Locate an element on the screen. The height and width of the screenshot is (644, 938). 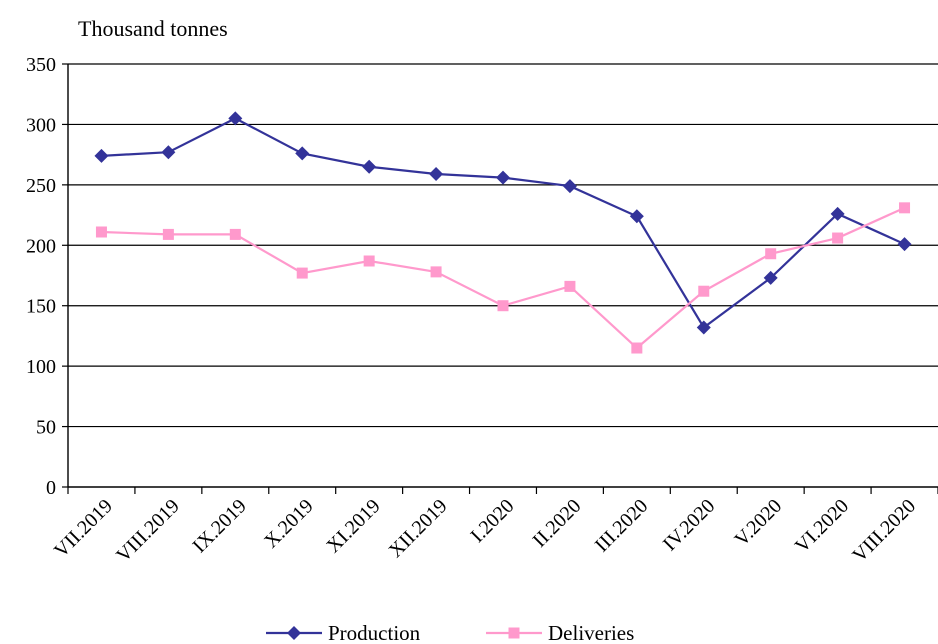
x-tick-label: VIII.2020 is located at coordinates (884, 531).